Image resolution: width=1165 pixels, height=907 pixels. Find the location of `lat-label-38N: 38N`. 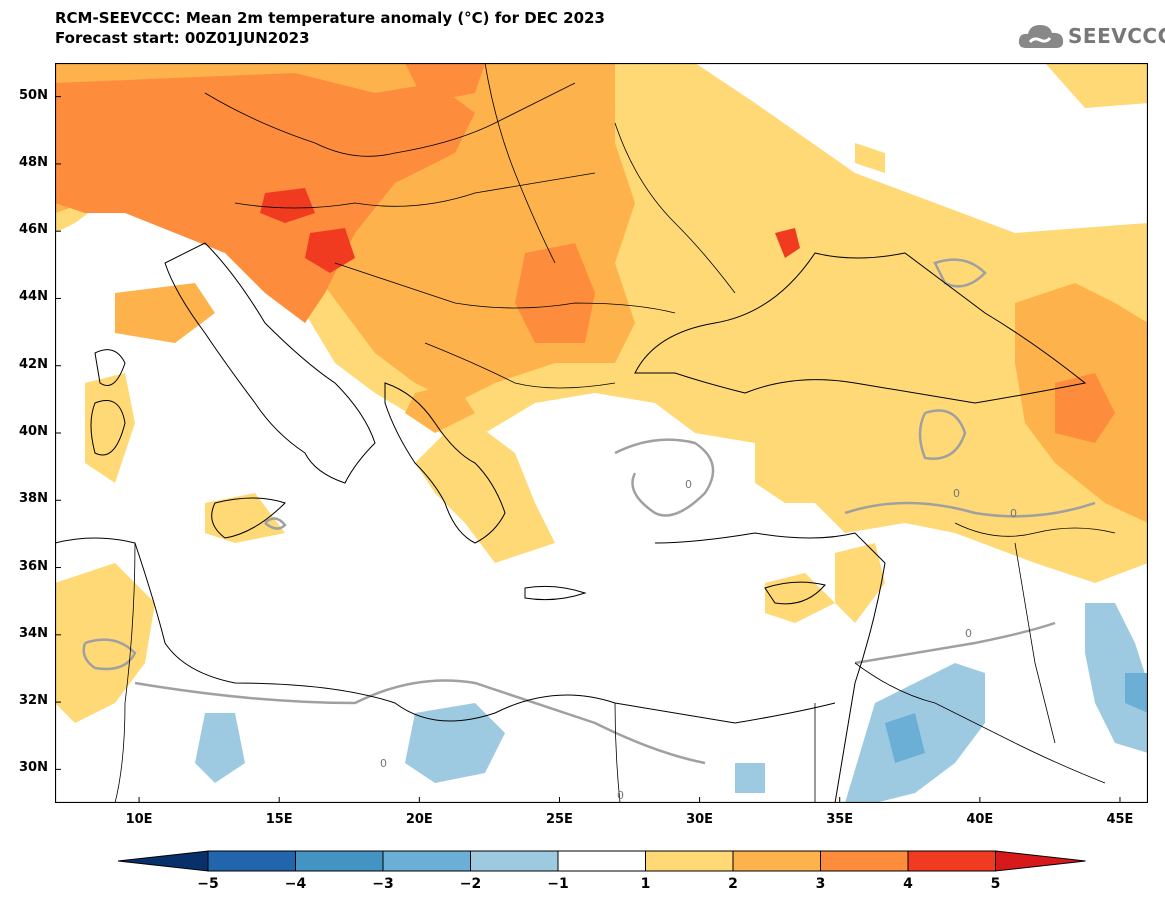

lat-label-38N: 38N is located at coordinates (33, 499).